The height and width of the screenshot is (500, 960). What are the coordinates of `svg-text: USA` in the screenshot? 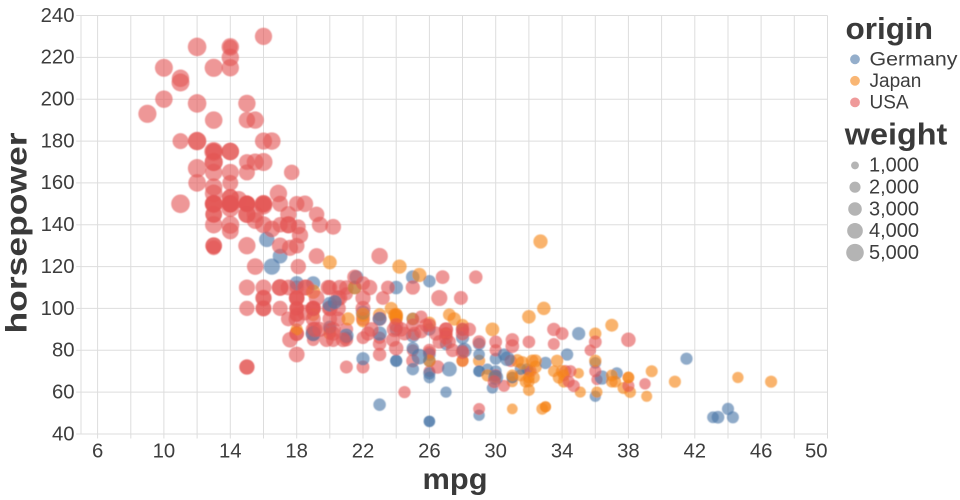 It's located at (889, 102).